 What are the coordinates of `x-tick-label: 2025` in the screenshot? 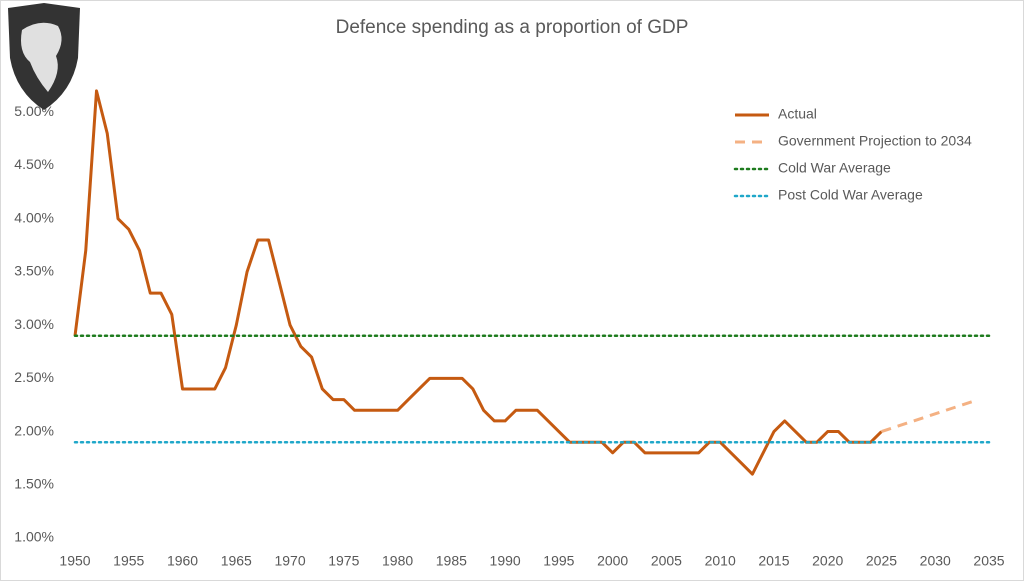 It's located at (881, 561).